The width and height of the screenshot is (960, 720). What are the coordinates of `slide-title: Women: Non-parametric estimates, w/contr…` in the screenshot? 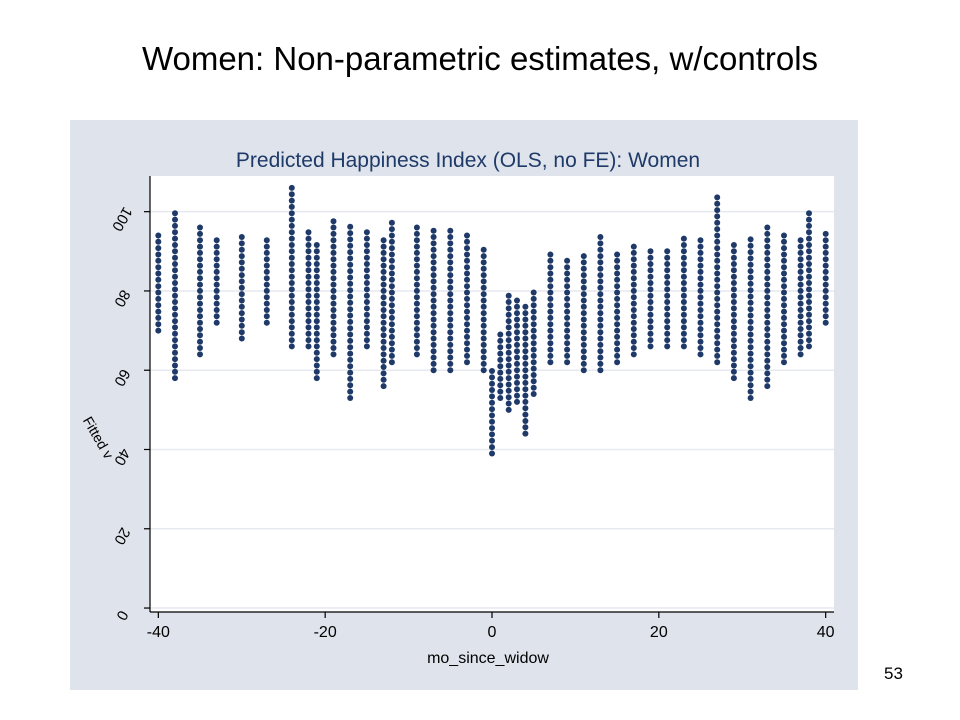 It's located at (480, 58).